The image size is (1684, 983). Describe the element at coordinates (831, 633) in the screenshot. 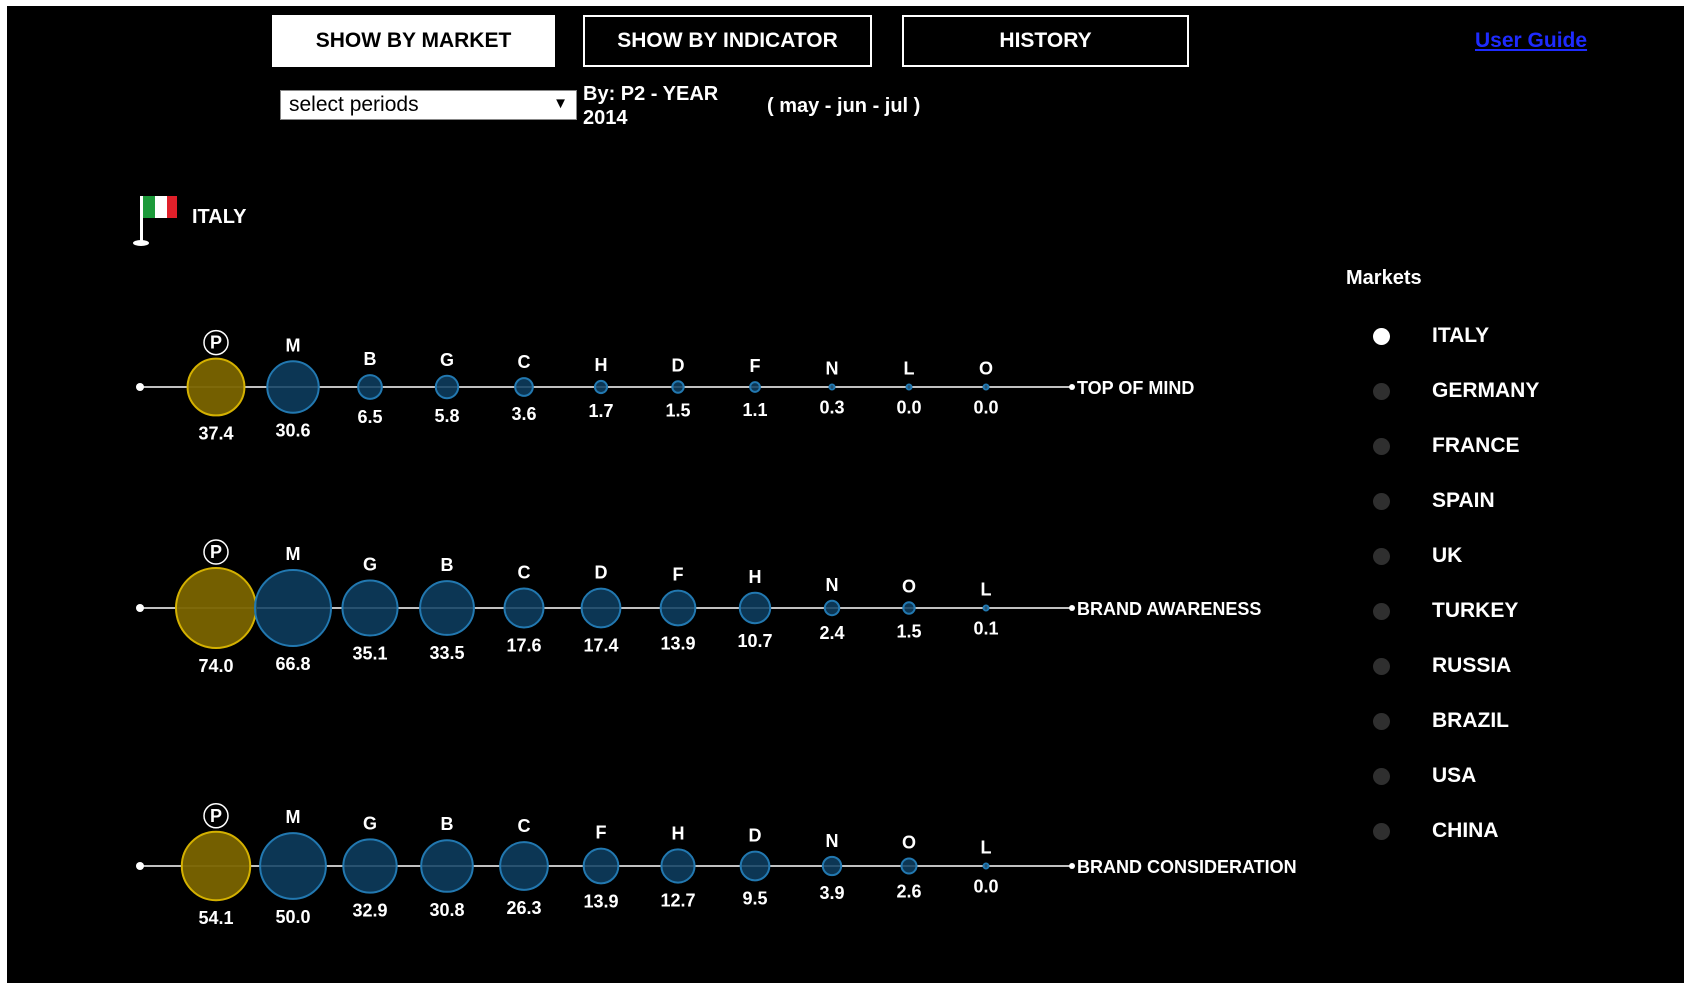

I see `value-label: 2.4` at that location.